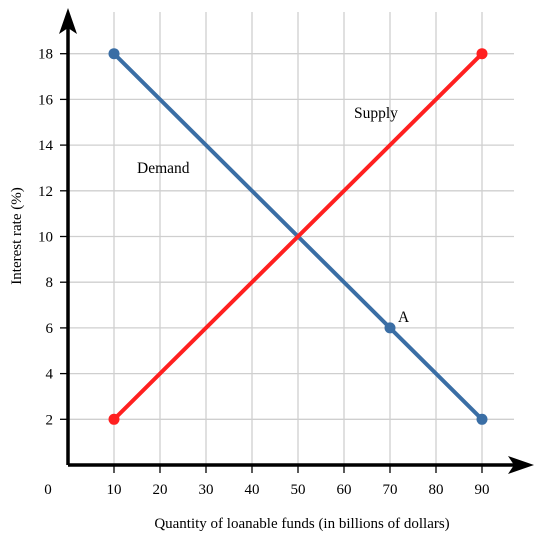  What do you see at coordinates (482, 490) in the screenshot?
I see `x-tick-label: 90` at bounding box center [482, 490].